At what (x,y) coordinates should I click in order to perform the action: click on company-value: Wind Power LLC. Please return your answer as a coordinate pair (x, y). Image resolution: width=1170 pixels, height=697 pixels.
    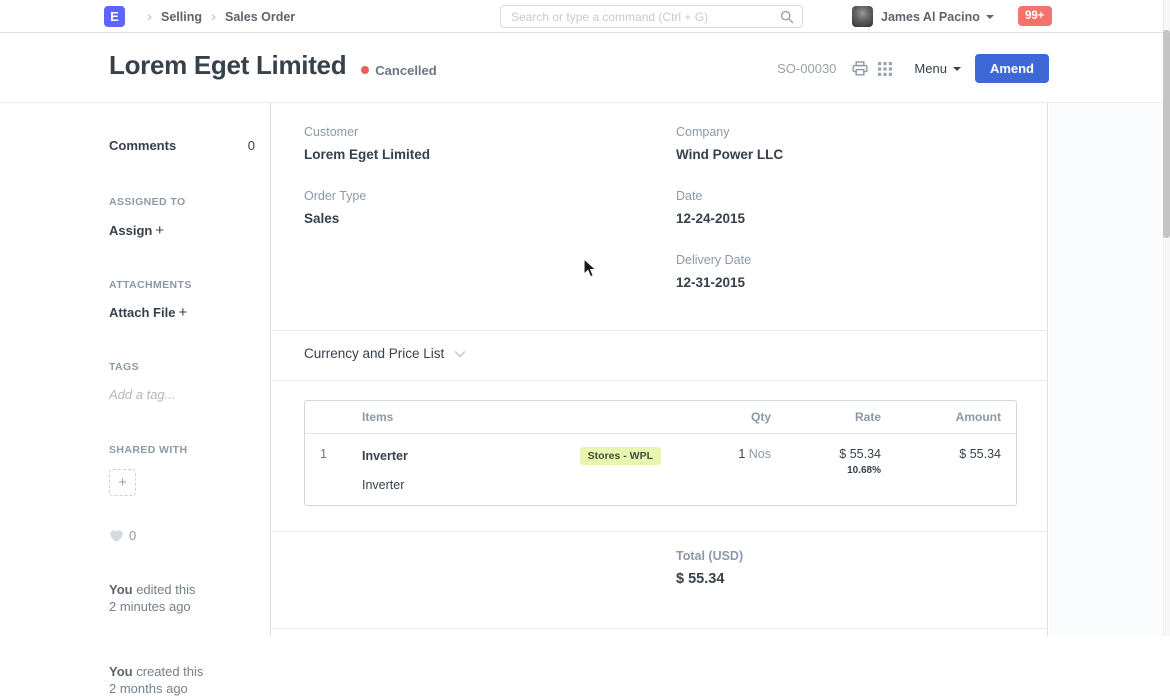
    Looking at the image, I should click on (730, 154).